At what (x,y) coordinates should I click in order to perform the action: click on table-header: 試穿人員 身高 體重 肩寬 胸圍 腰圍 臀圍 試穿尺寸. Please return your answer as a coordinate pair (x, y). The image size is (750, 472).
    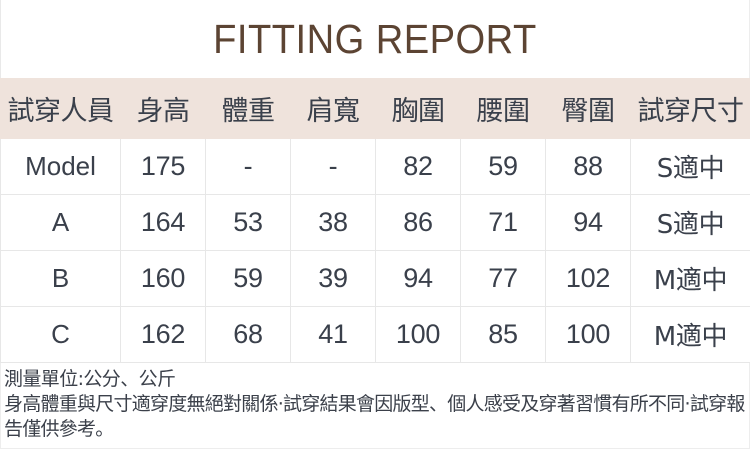
    Looking at the image, I should click on (375, 108).